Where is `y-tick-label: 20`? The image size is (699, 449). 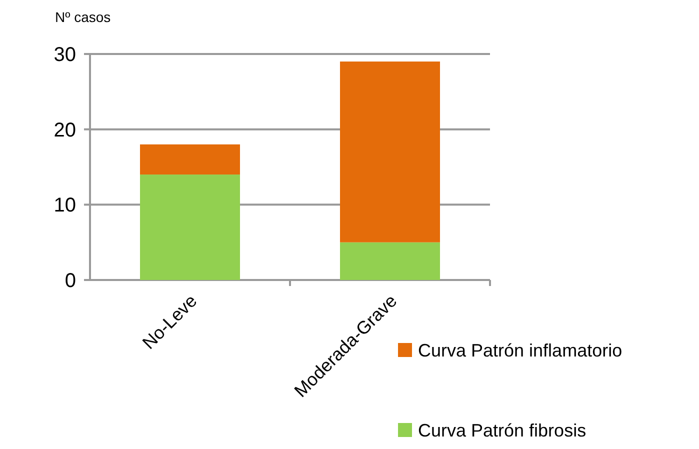 y-tick-label: 20 is located at coordinates (65, 130).